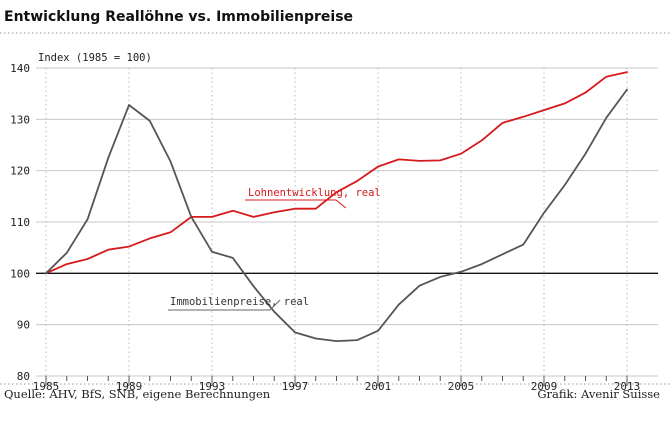 The image size is (670, 429). What do you see at coordinates (20, 222) in the screenshot?
I see `y-tick-label-110: 110` at bounding box center [20, 222].